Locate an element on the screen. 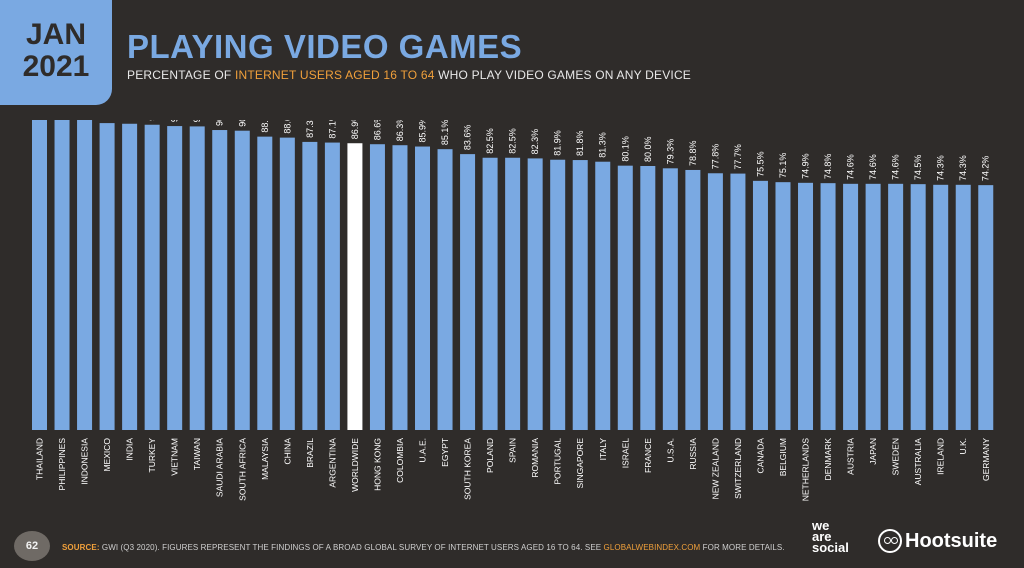  value-label: 82.3% is located at coordinates (535, 142).